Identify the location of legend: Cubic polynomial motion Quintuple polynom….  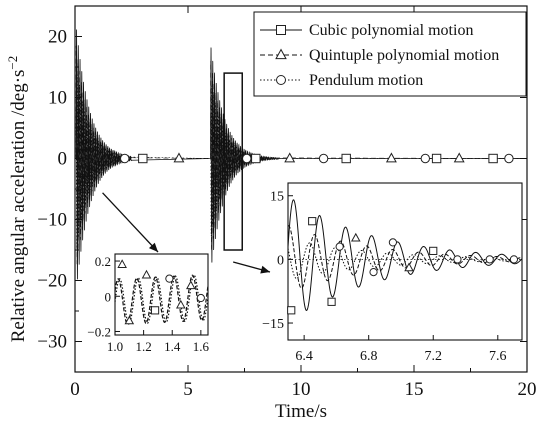
(390, 54).